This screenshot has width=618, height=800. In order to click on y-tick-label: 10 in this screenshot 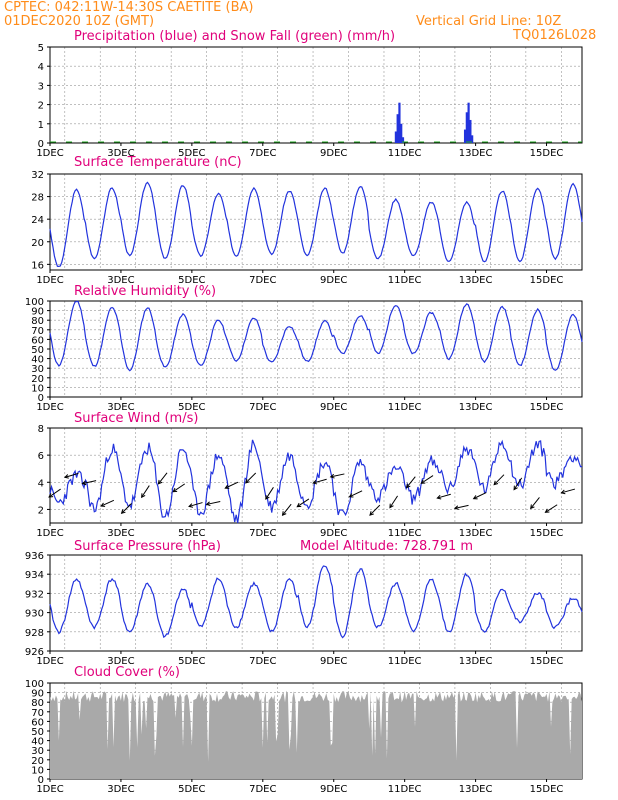, I will do `click(37, 770)`.